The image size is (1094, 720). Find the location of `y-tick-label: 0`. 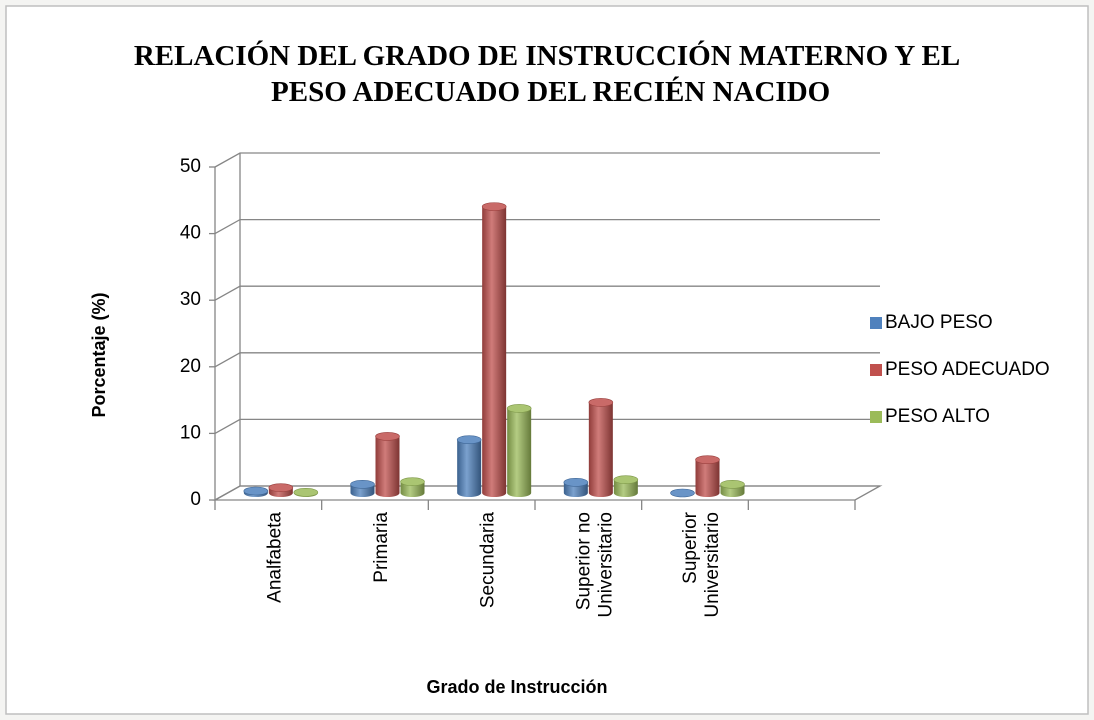

y-tick-label: 0 is located at coordinates (195, 499).